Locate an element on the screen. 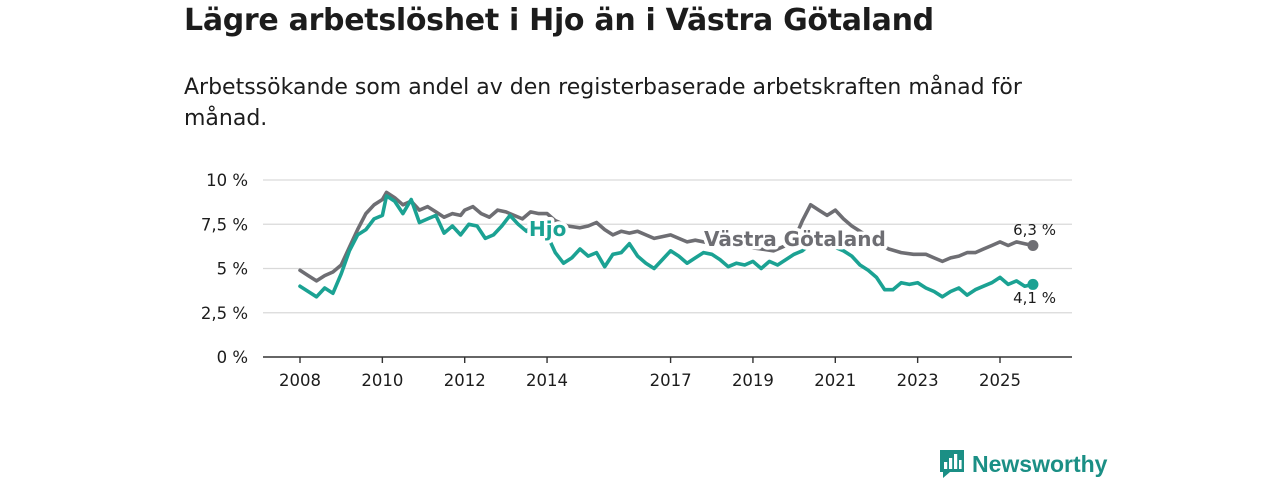 This screenshot has height=480, width=1280. y-axis: 0 % 2,5 % 5 % 7,5 % 10 % is located at coordinates (224, 269).